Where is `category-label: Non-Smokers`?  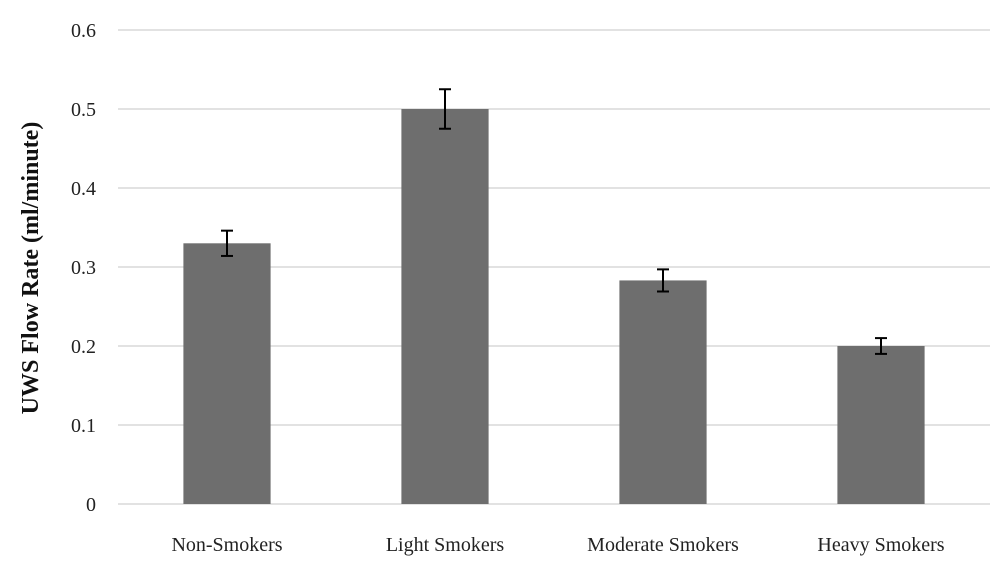
category-label: Non-Smokers is located at coordinates (226, 545).